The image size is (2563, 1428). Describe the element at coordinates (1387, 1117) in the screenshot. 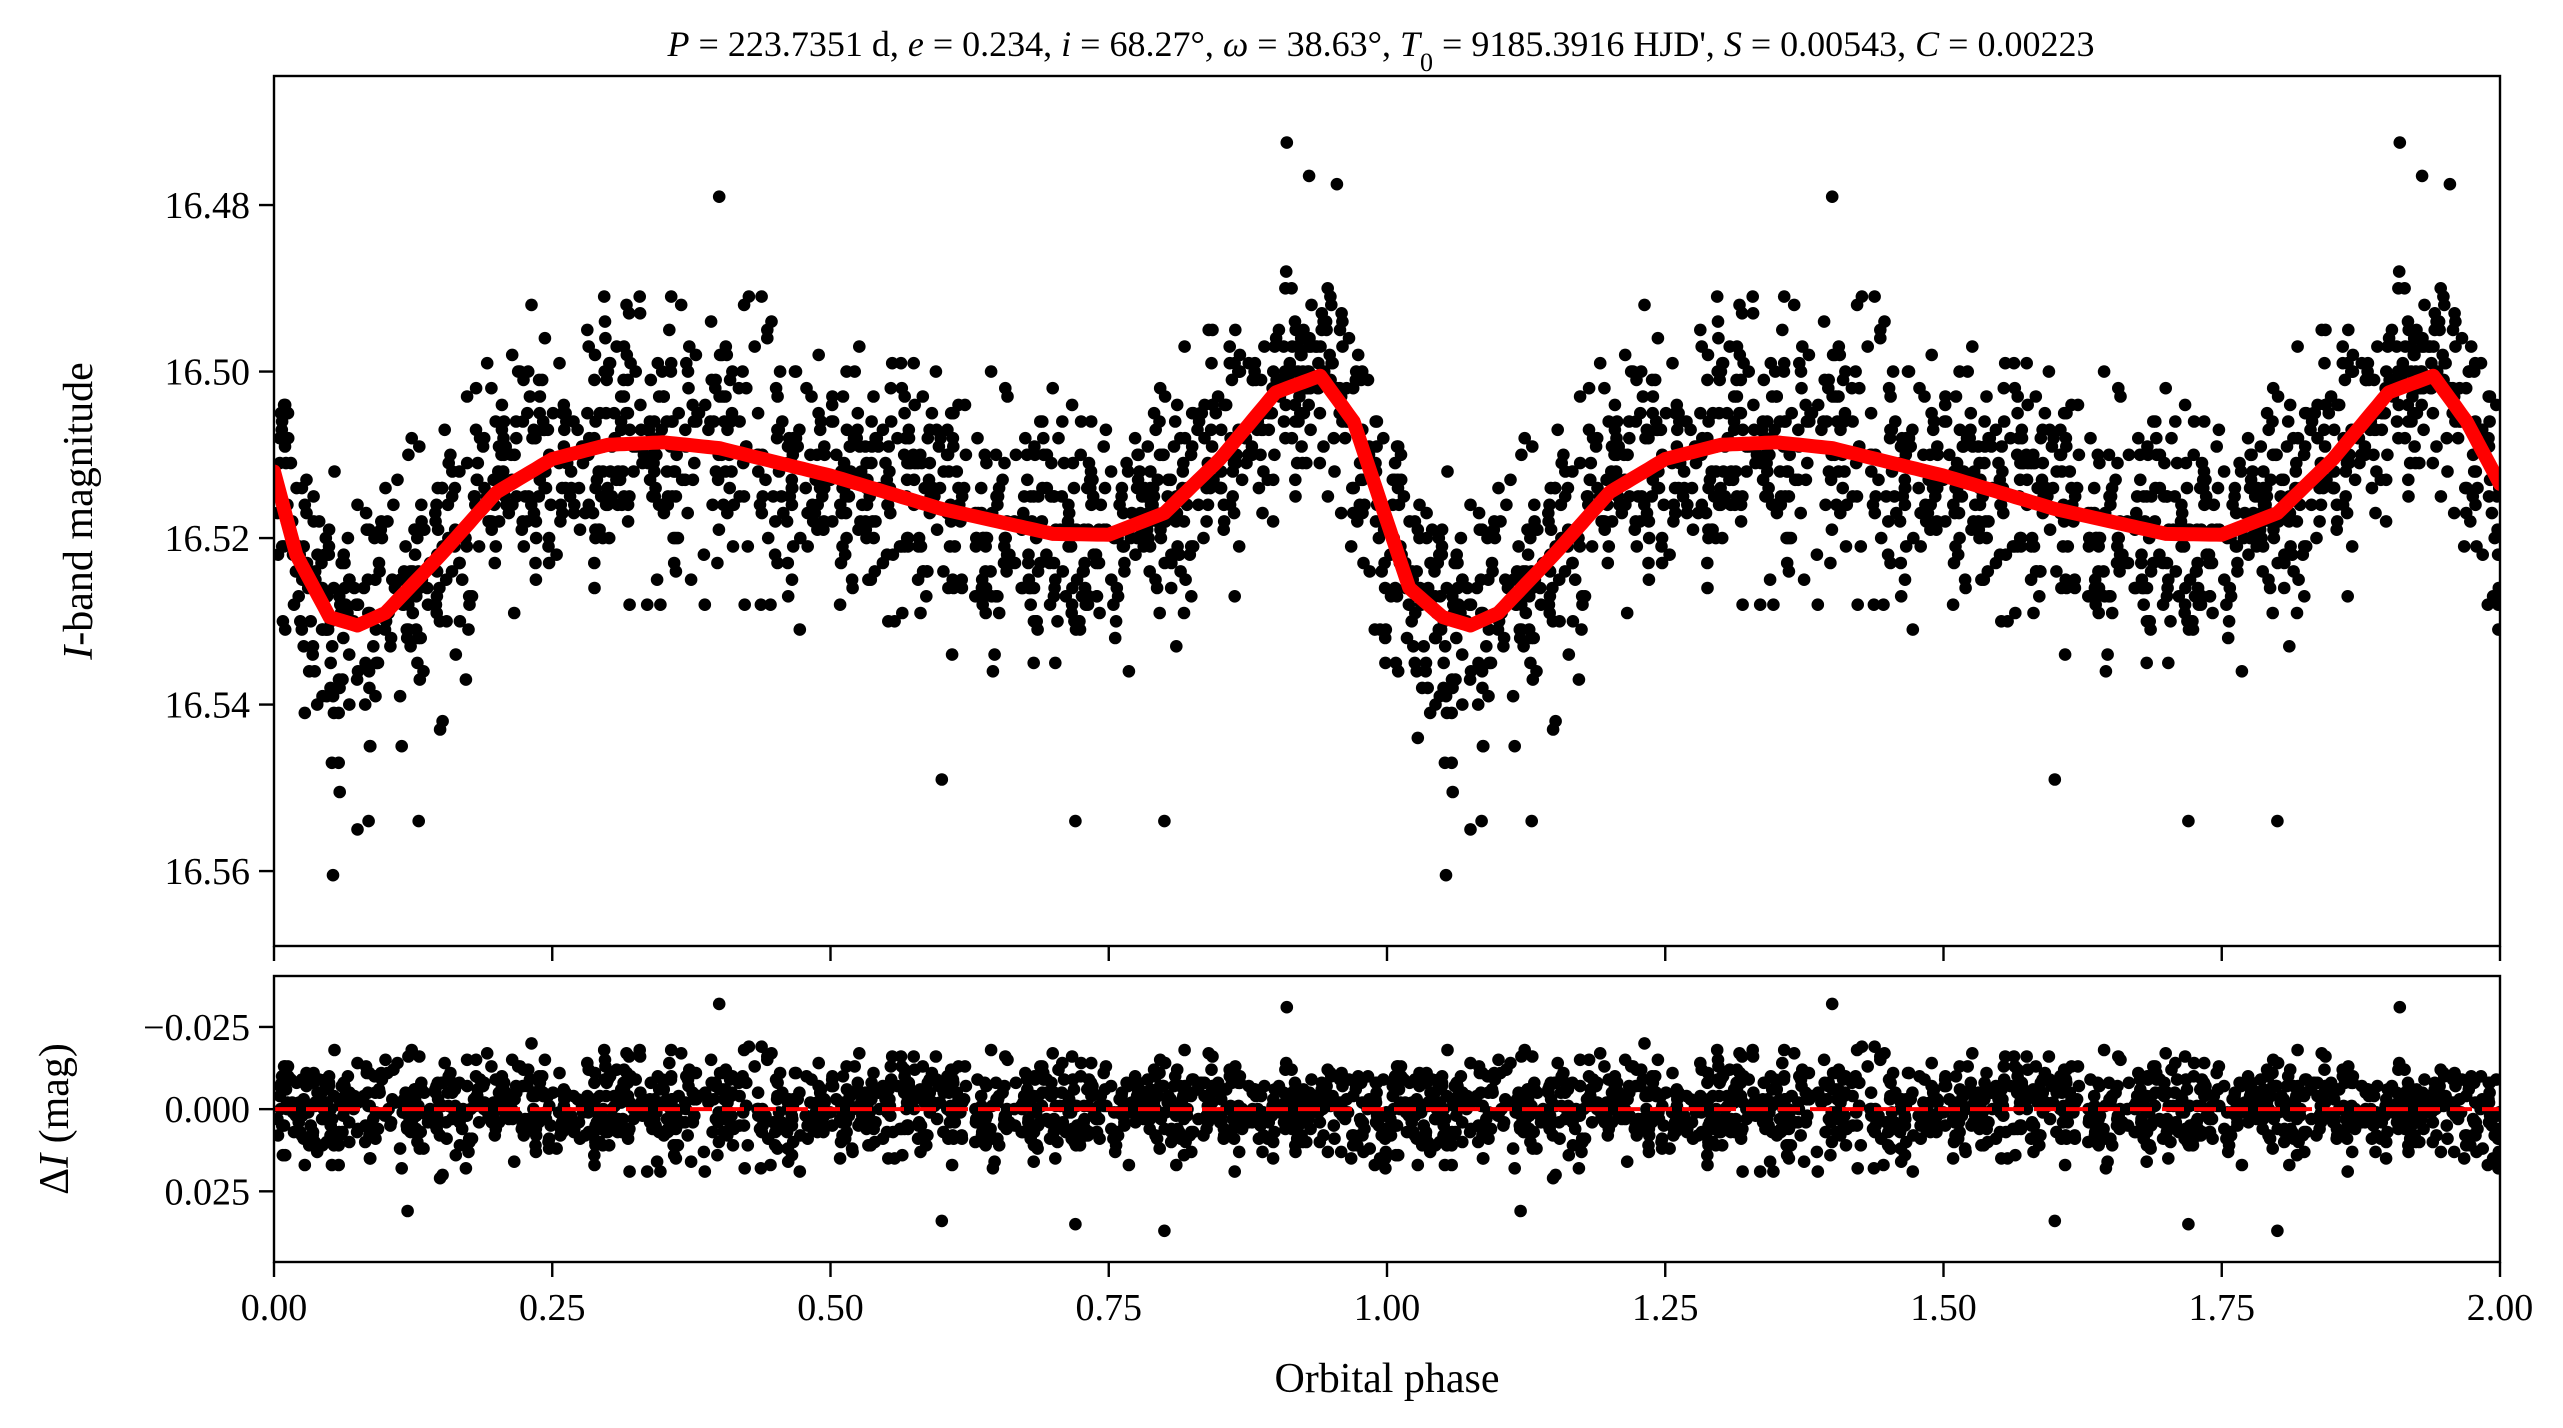

I see `bottom-points-layer` at that location.